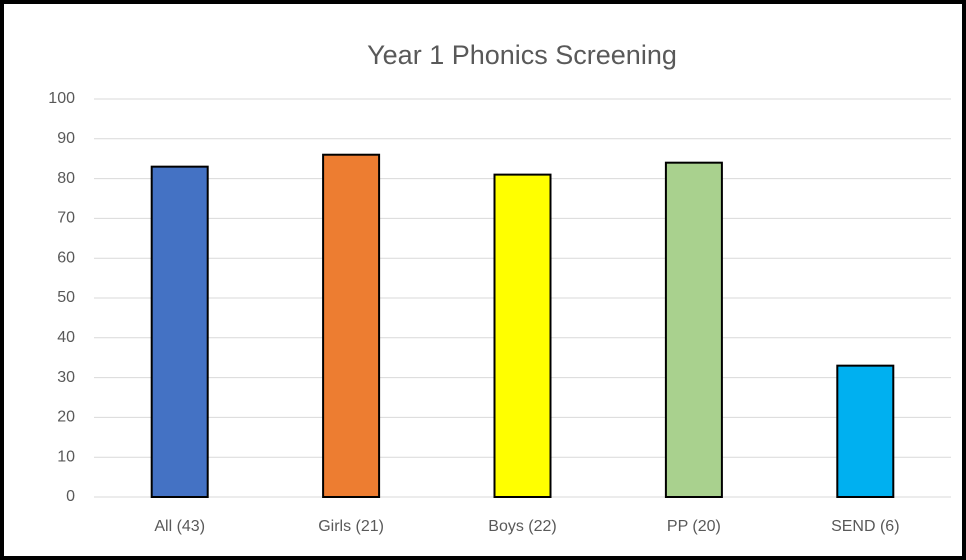  What do you see at coordinates (66, 257) in the screenshot?
I see `y-tick-label: 60` at bounding box center [66, 257].